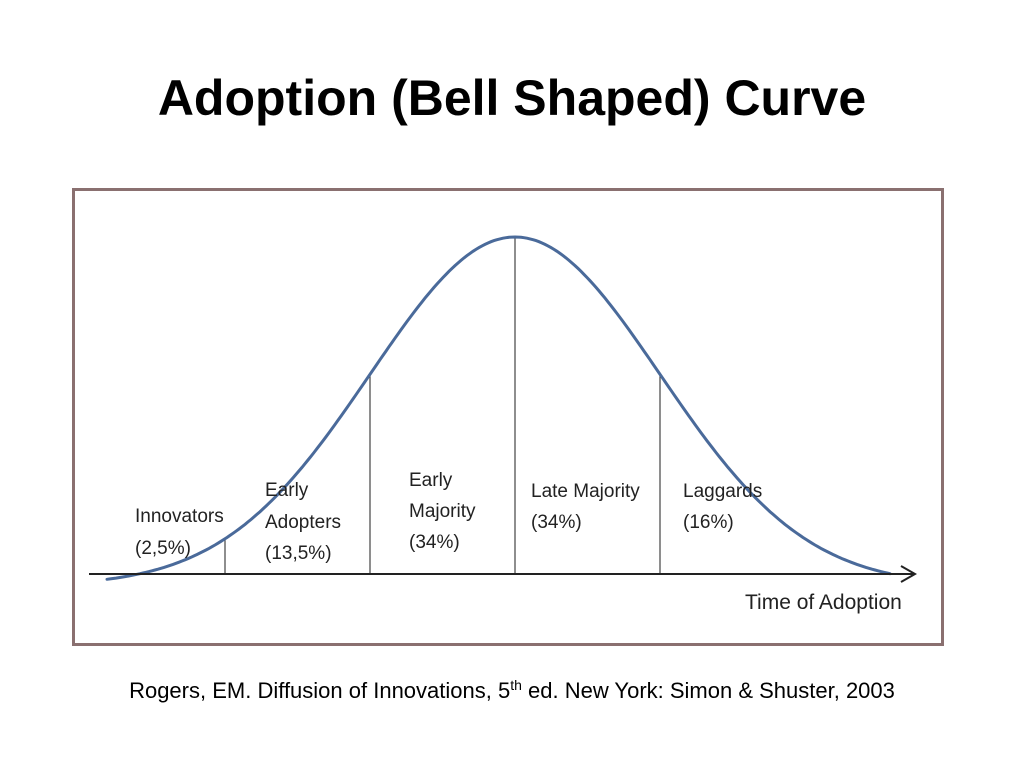  What do you see at coordinates (708, 522) in the screenshot?
I see `segment-percent-laggards: (16%)` at bounding box center [708, 522].